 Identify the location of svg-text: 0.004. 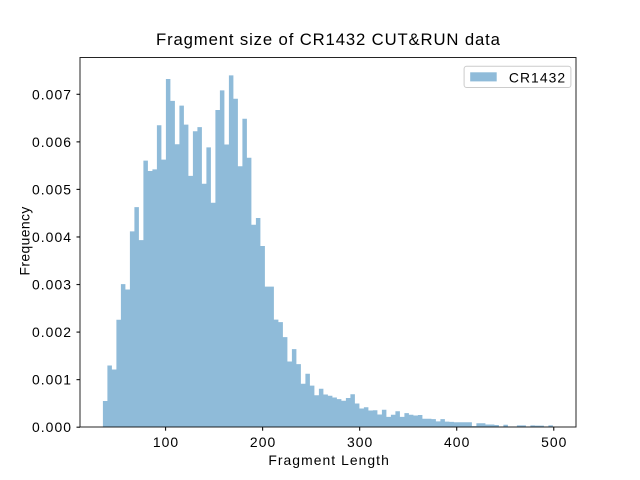
(52, 237).